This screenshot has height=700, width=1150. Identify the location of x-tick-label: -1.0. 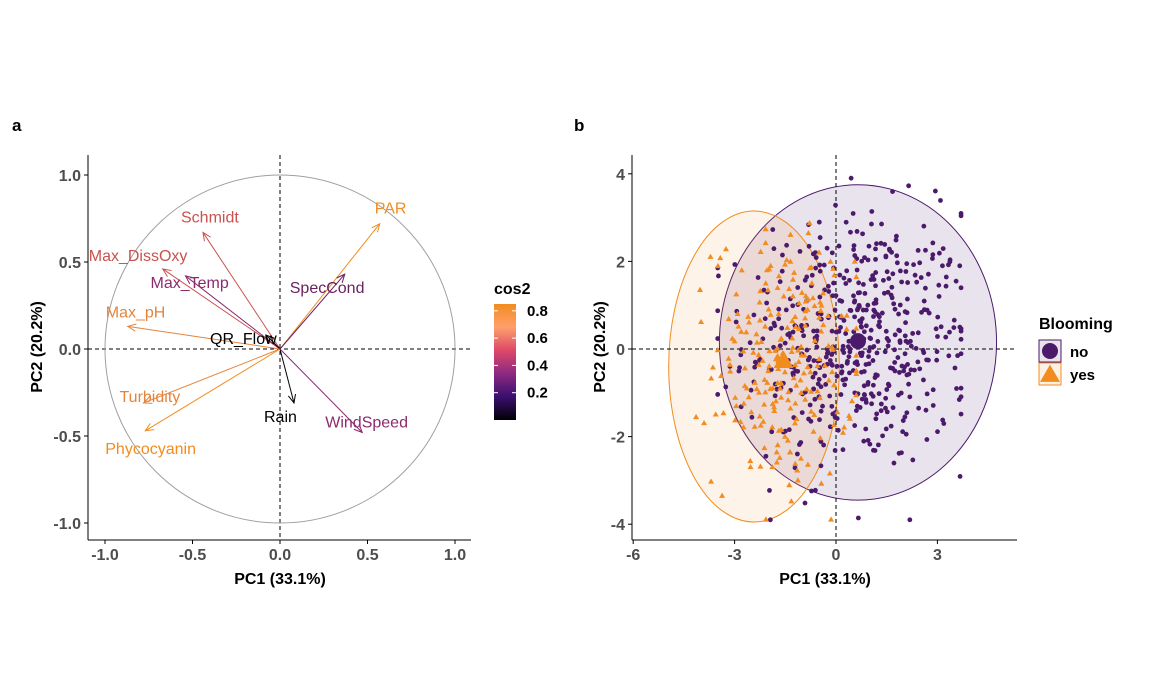
(105, 555).